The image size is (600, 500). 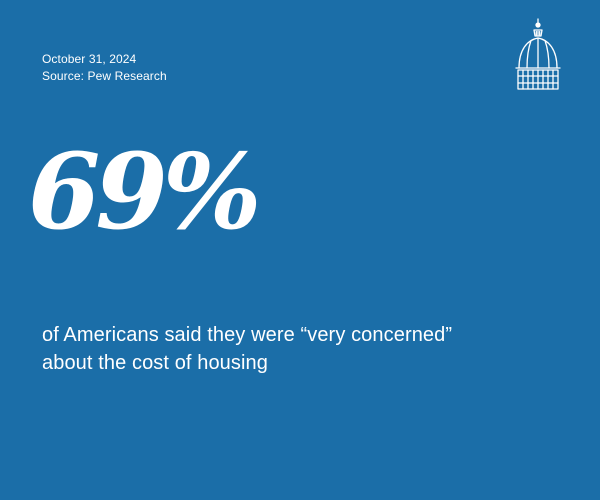 I want to click on caption-line-2: about the cost of housing, so click(x=155, y=363).